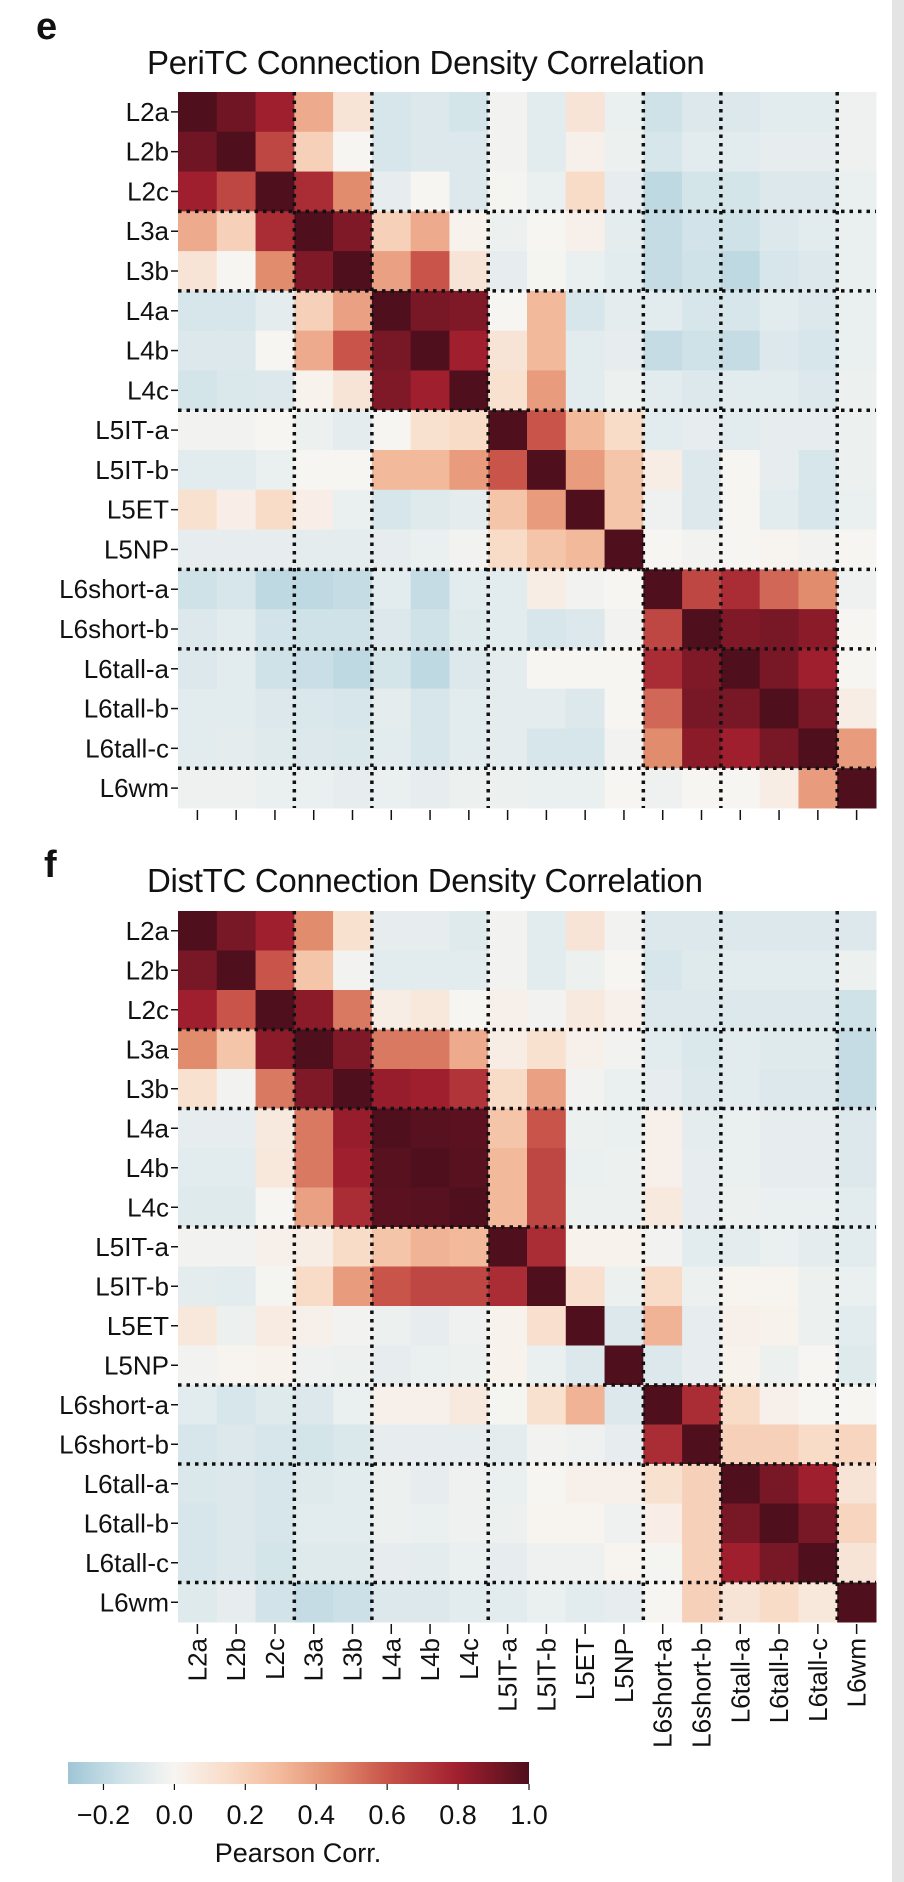 This screenshot has width=904, height=1882. Describe the element at coordinates (114, 1444) in the screenshot. I see `row-label: L6short-b` at that location.